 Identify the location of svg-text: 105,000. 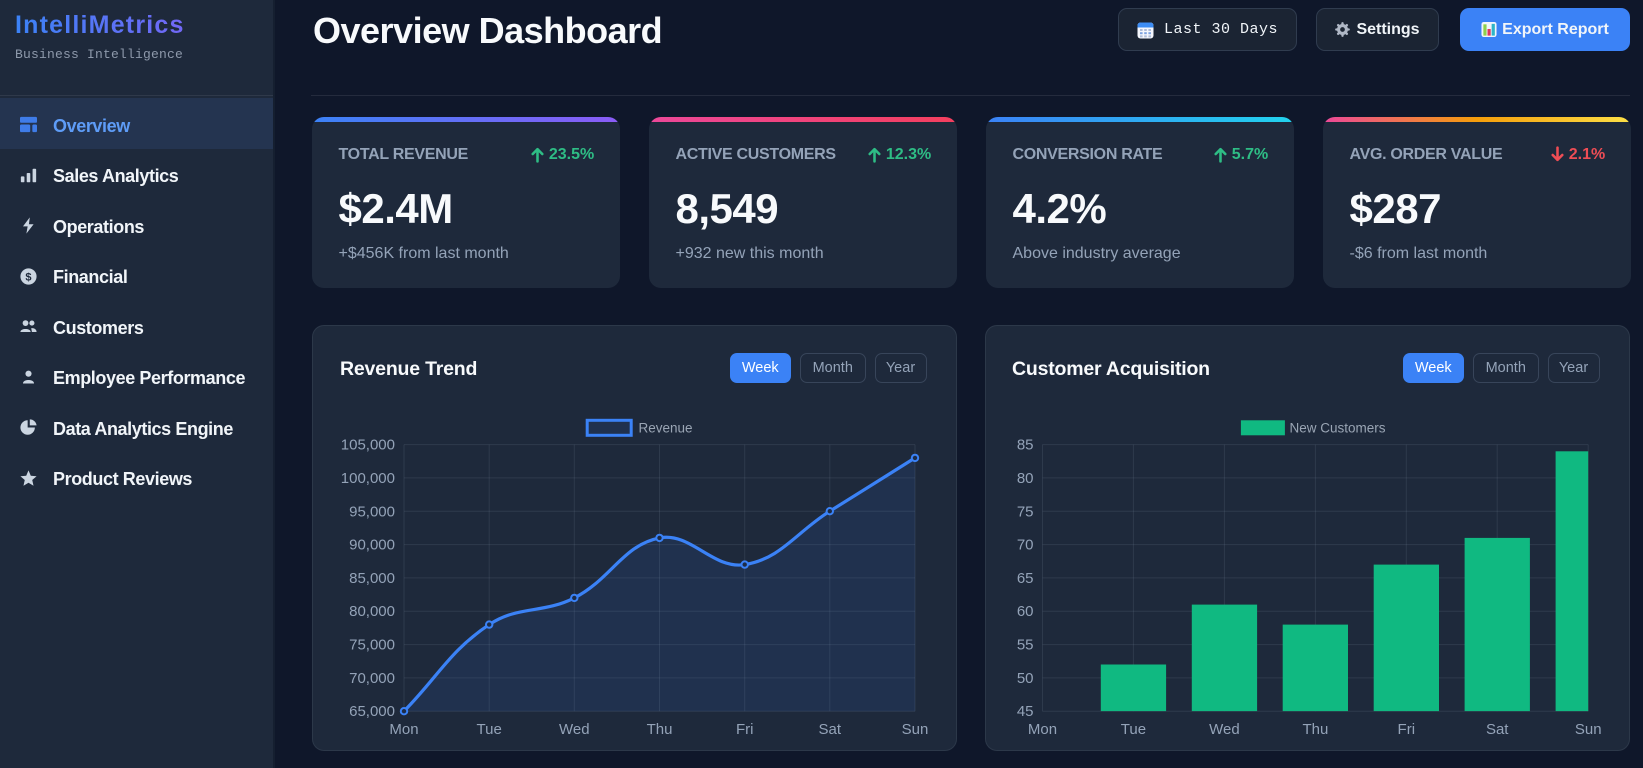
(367, 445).